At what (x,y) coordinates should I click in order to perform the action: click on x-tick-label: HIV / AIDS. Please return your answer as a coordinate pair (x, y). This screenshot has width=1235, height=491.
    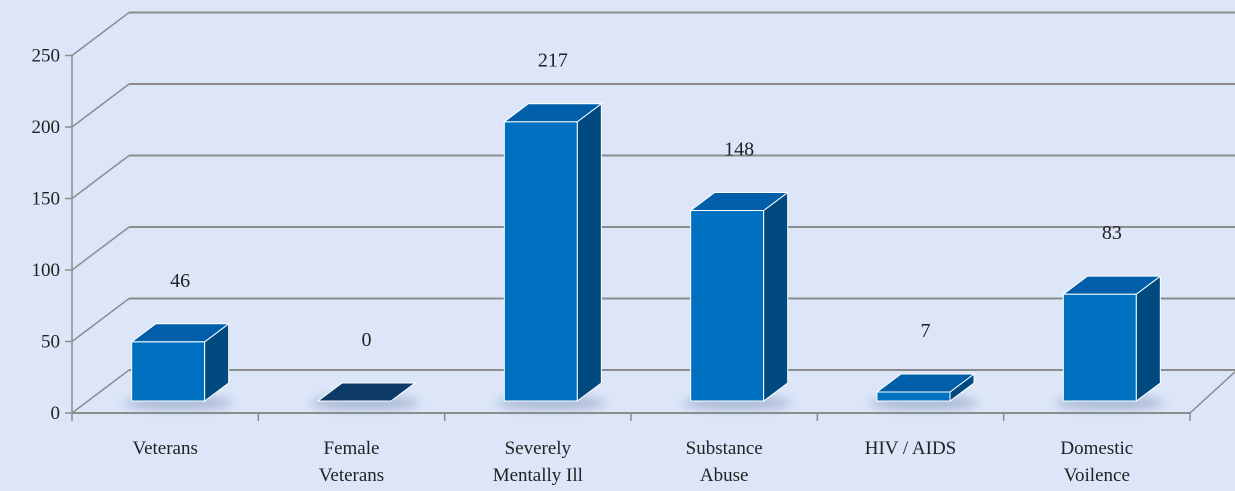
    Looking at the image, I should click on (911, 448).